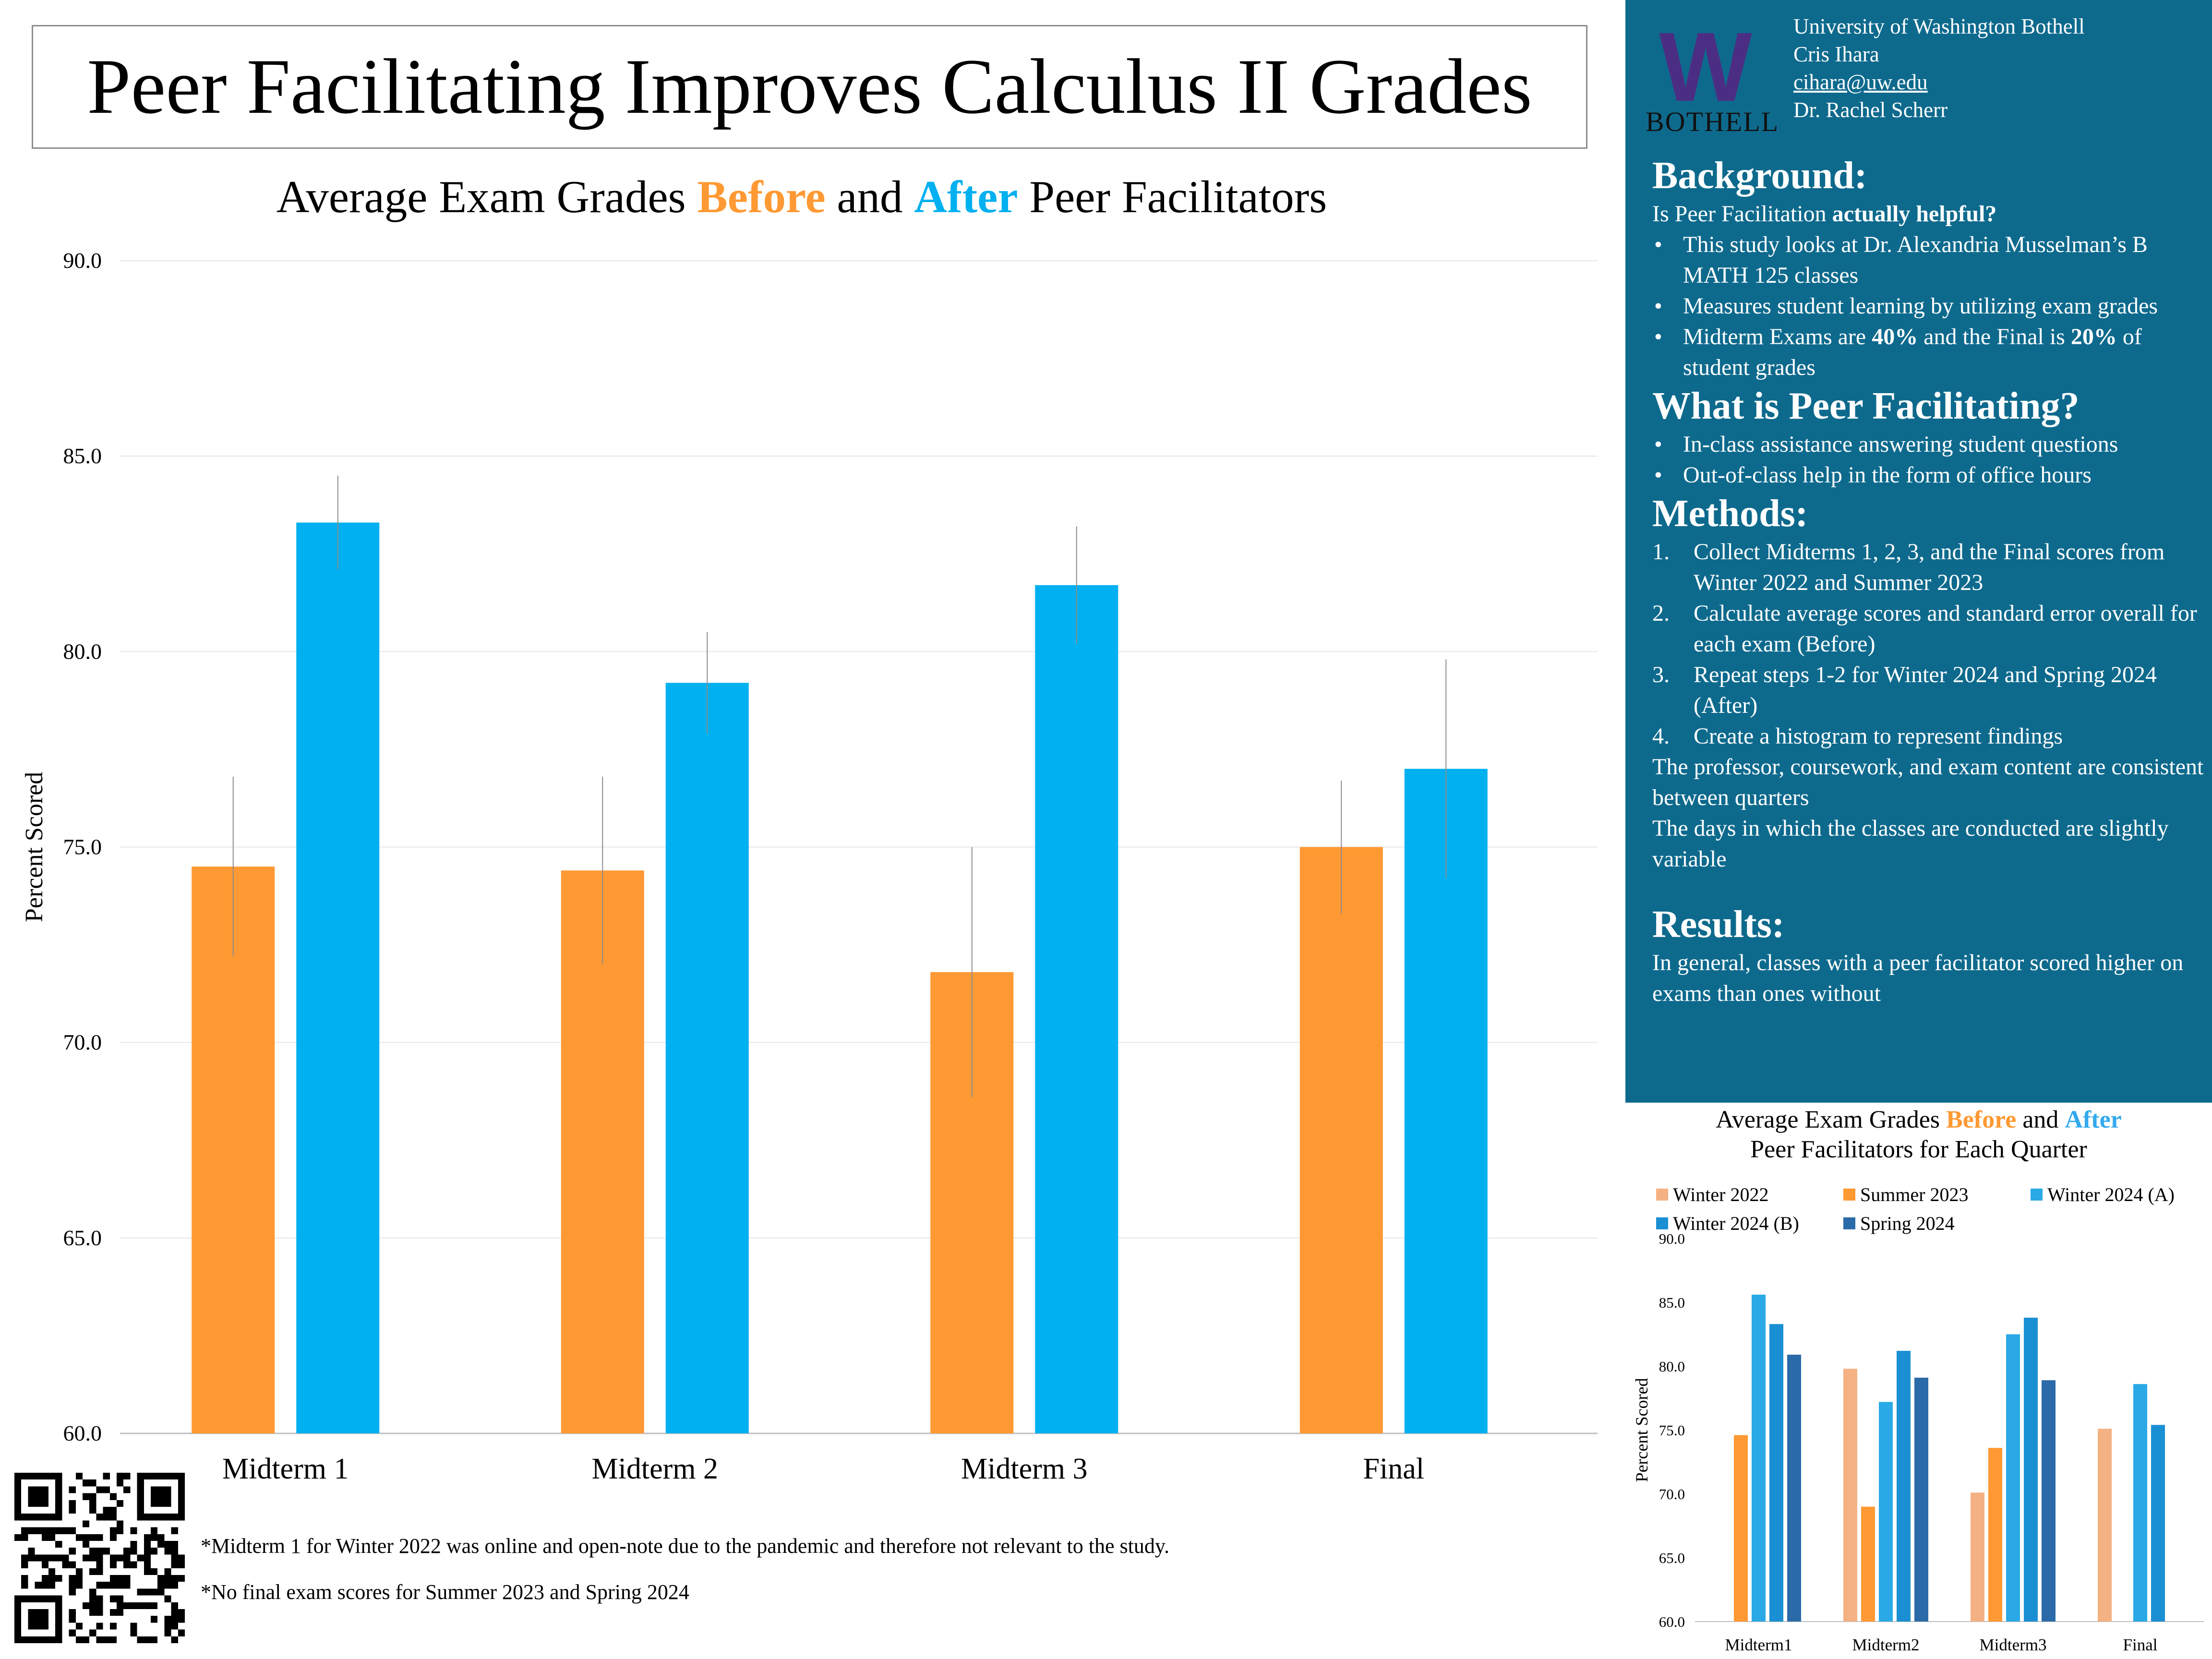 The image size is (2212, 1659). What do you see at coordinates (1024, 1469) in the screenshot?
I see `x-tick-label: Midterm 3` at bounding box center [1024, 1469].